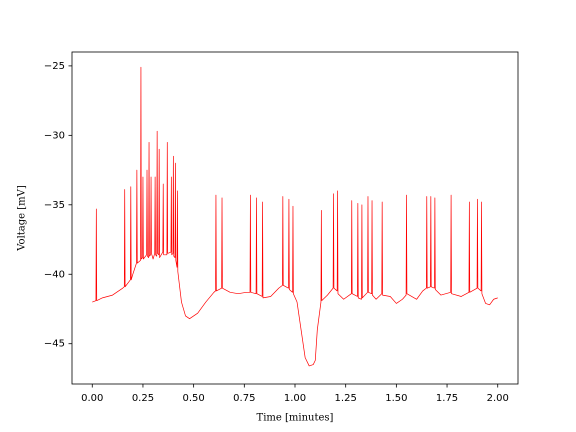 The image size is (576, 432). I want to click on y-tick-label: −45, so click(54, 344).